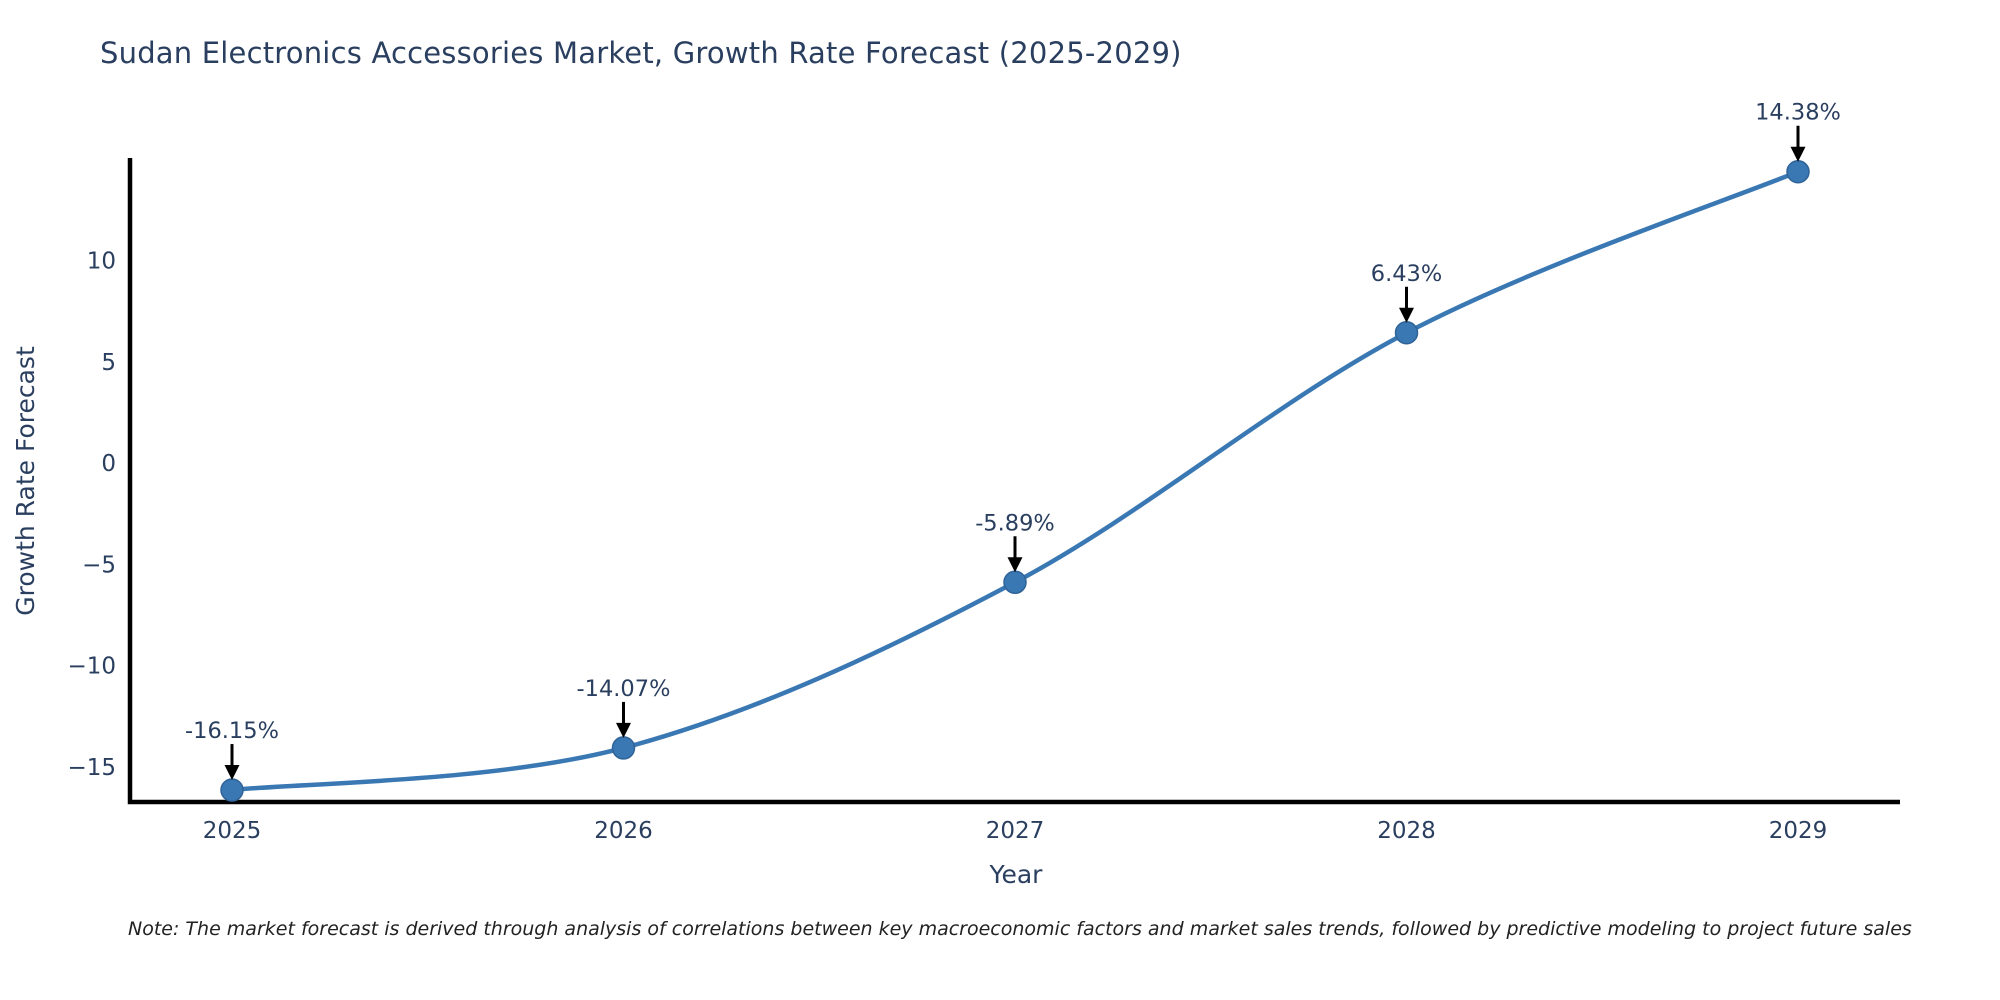  What do you see at coordinates (1798, 113) in the screenshot?
I see `data-point-label: 14.38%` at bounding box center [1798, 113].